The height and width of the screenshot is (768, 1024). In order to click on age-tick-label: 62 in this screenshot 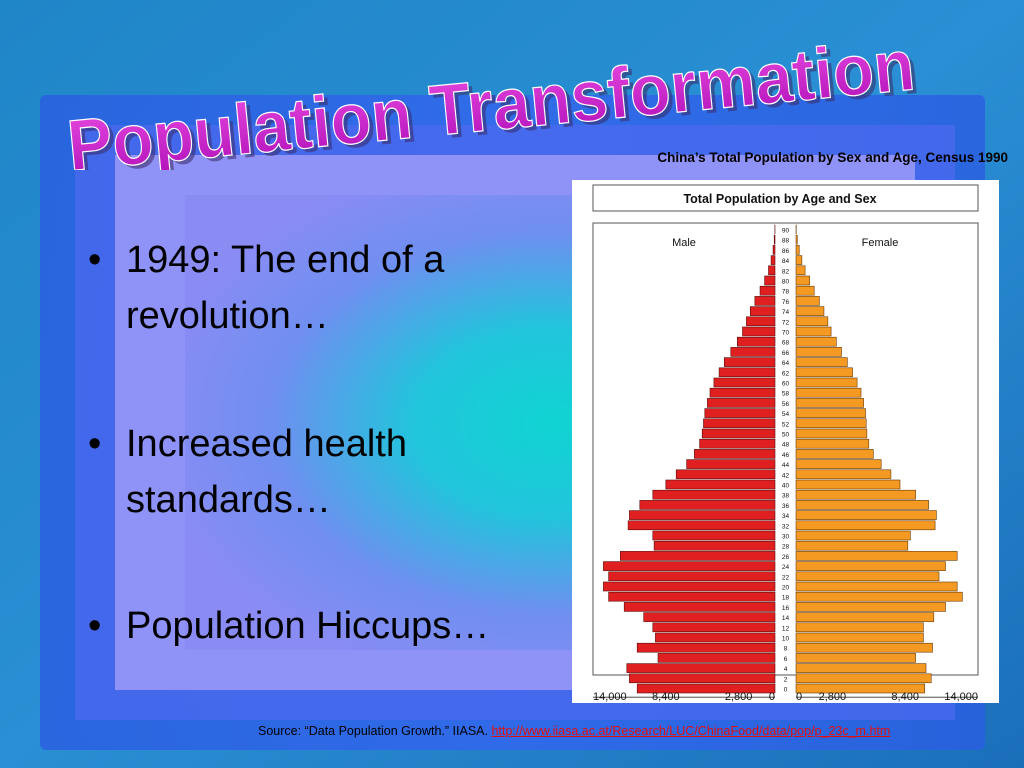, I will do `click(786, 373)`.